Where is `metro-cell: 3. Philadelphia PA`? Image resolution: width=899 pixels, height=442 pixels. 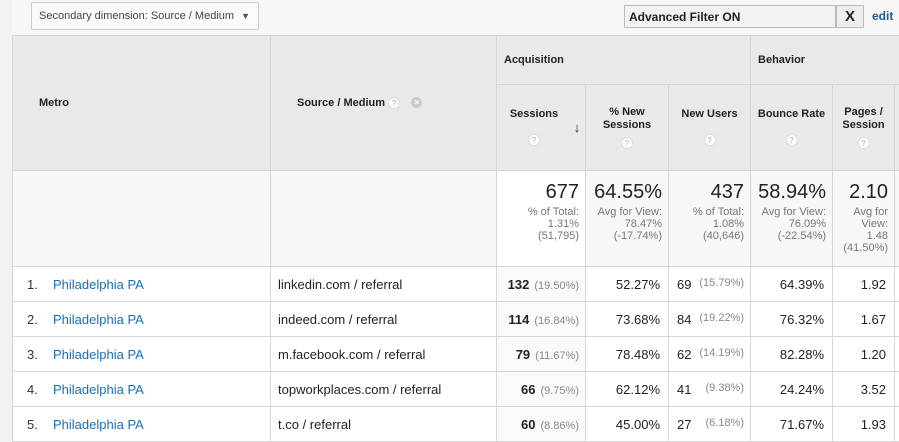 metro-cell: 3. Philadelphia PA is located at coordinates (141, 354).